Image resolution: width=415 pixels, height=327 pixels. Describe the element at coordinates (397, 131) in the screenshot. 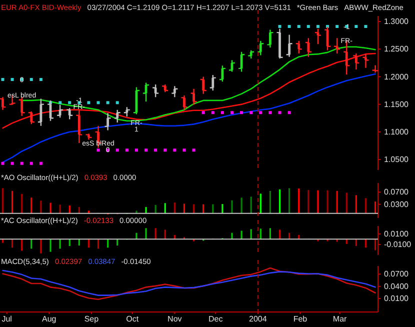

I see `y-tick-label: 1.1000` at that location.